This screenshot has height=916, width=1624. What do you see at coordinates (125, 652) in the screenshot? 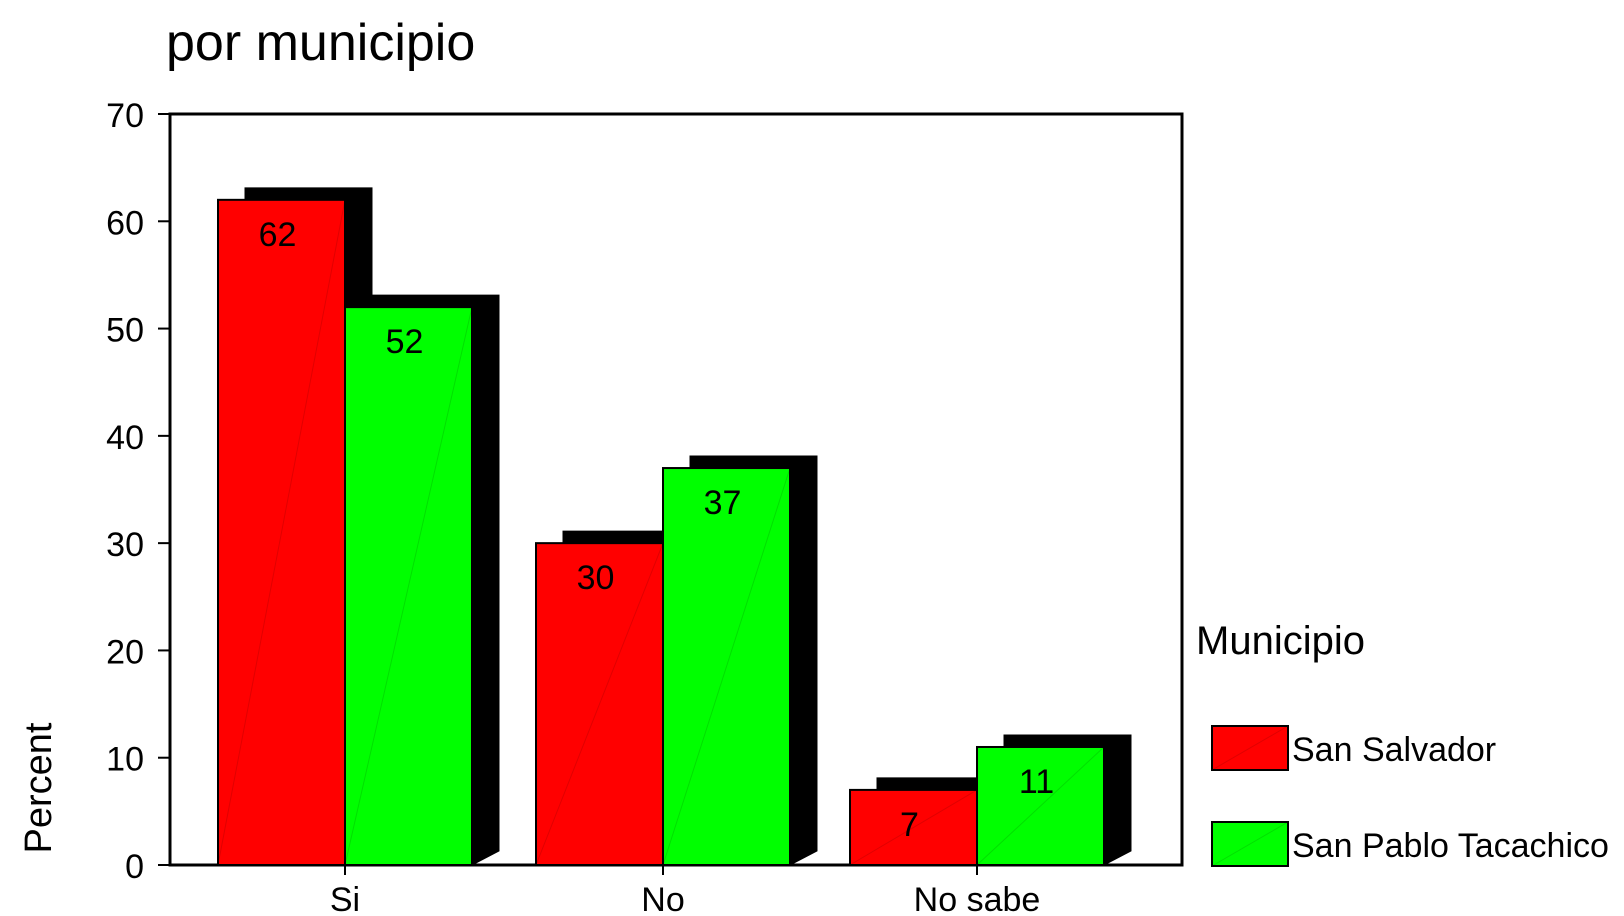
I see `y-tick-label: 20` at bounding box center [125, 652].